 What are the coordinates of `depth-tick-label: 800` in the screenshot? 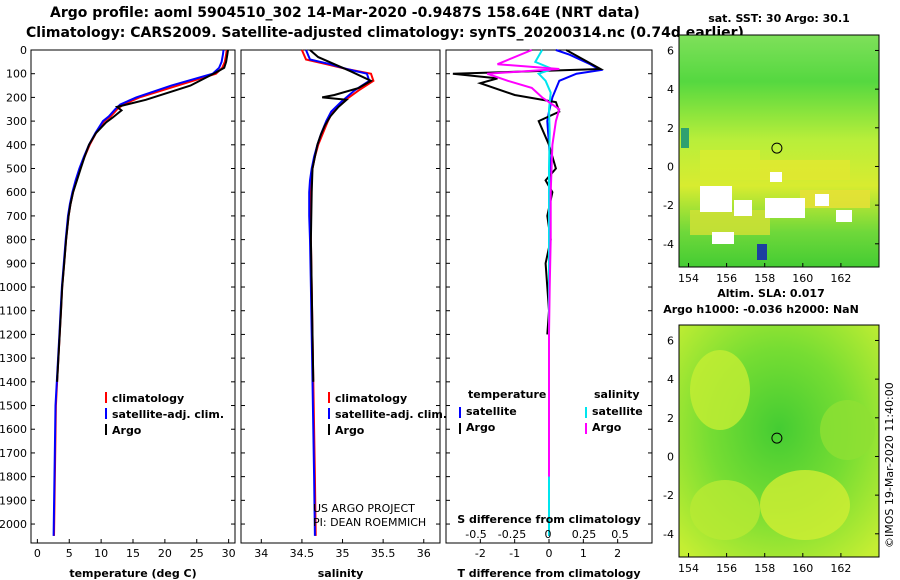 It's located at (16, 240).